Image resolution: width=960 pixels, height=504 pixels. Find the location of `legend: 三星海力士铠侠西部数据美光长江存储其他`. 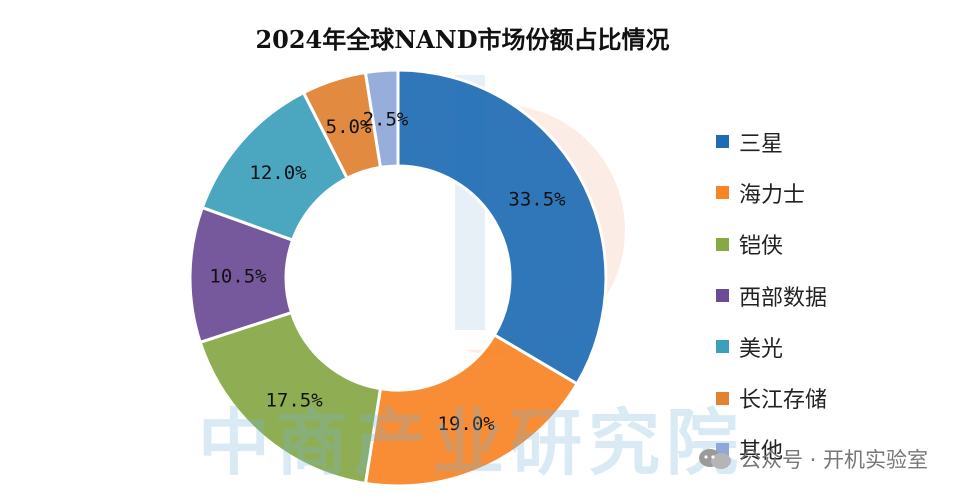

legend: 三星海力士铠侠西部数据美光长江存储其他 is located at coordinates (771, 295).